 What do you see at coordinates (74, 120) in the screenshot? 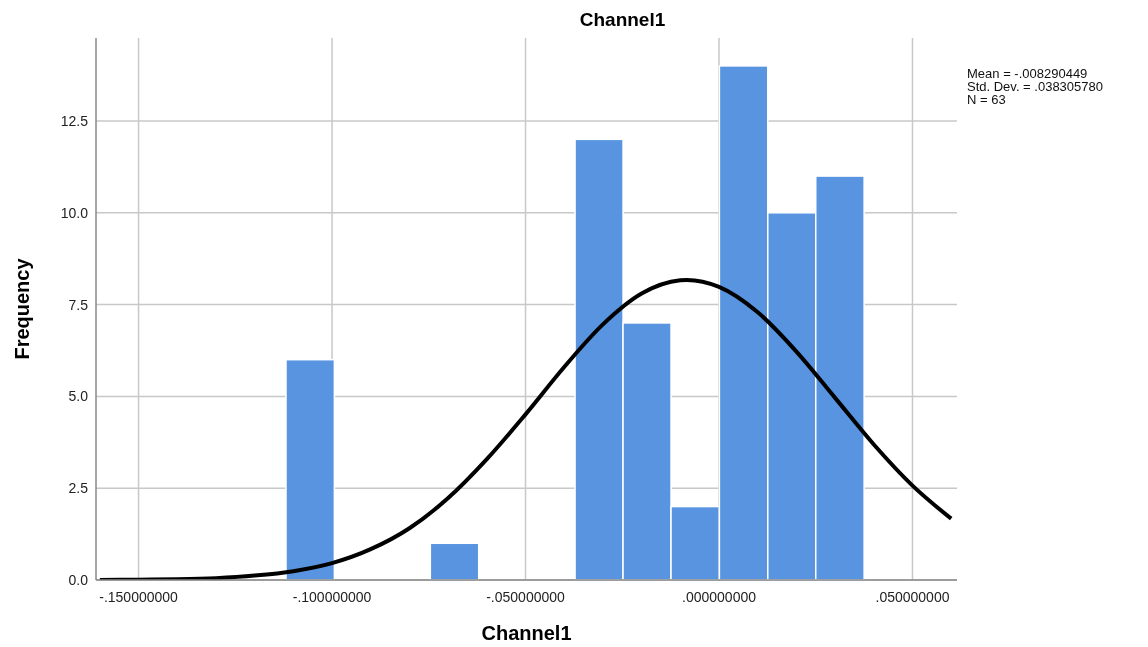
I see `y-tick-label: 12.5` at bounding box center [74, 120].